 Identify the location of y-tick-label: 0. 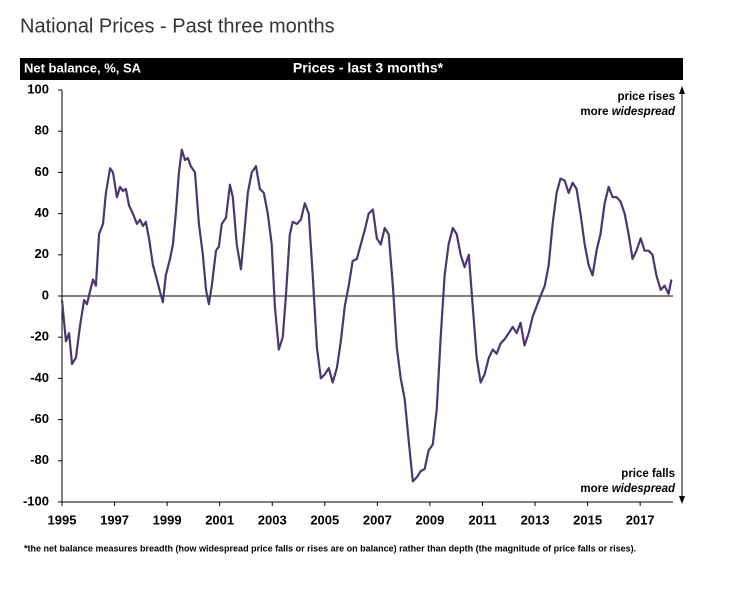
(45, 294).